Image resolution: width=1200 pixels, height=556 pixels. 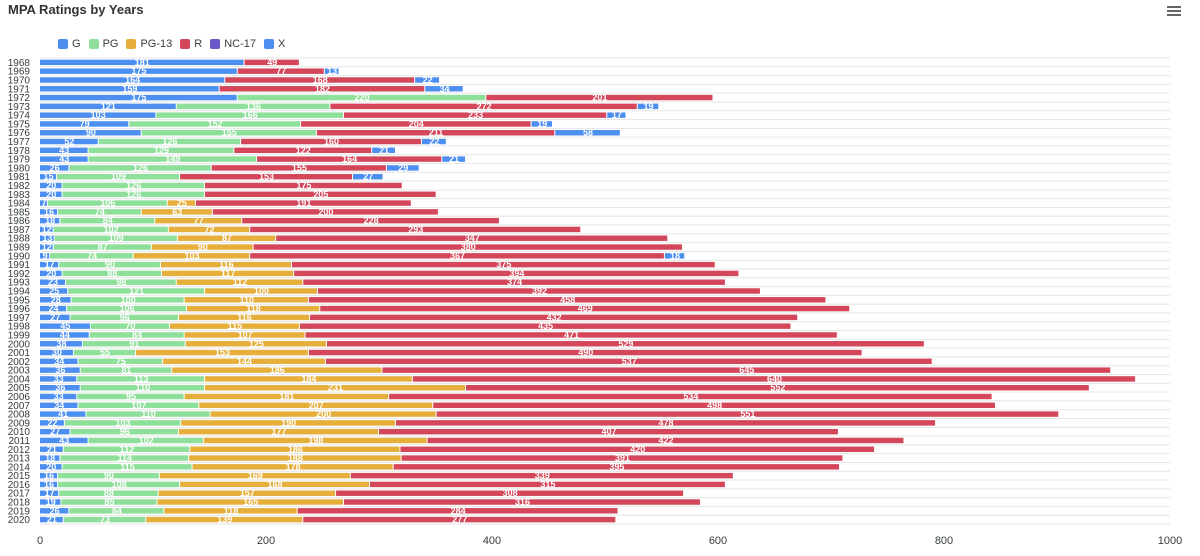 I want to click on y-tick-label: 1971, so click(x=19, y=89).